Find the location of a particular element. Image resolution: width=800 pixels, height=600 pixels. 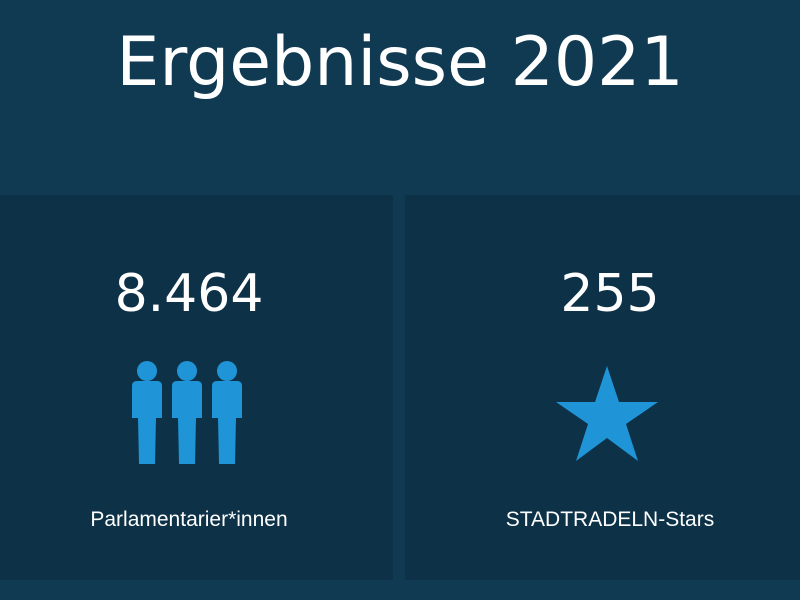

stars-label: STADTRADELN-Stars is located at coordinates (610, 519).